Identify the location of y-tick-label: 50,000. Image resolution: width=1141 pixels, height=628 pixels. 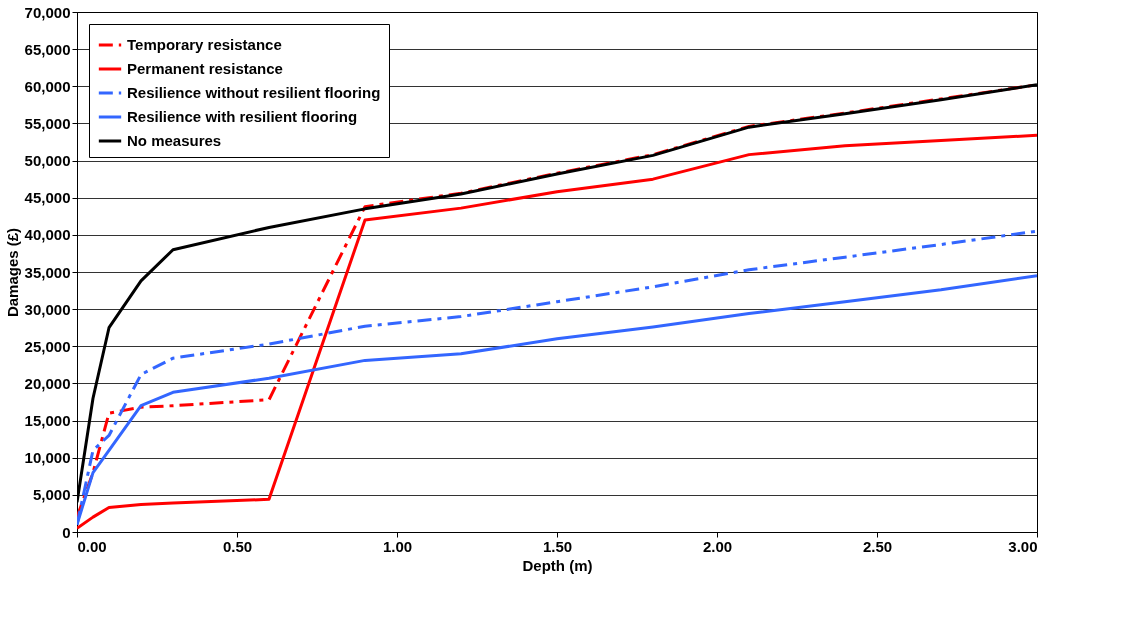
(47, 161).